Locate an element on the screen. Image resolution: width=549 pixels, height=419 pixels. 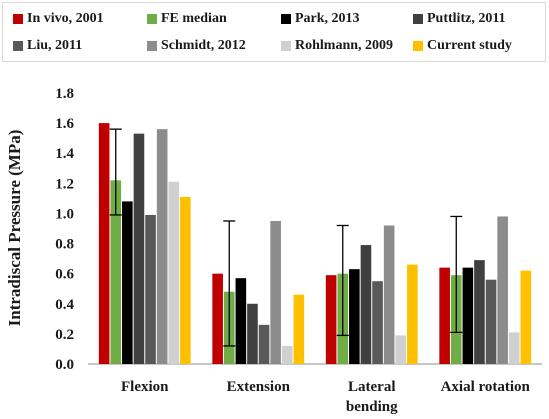
legend-label: Park, 2013 is located at coordinates (327, 18).